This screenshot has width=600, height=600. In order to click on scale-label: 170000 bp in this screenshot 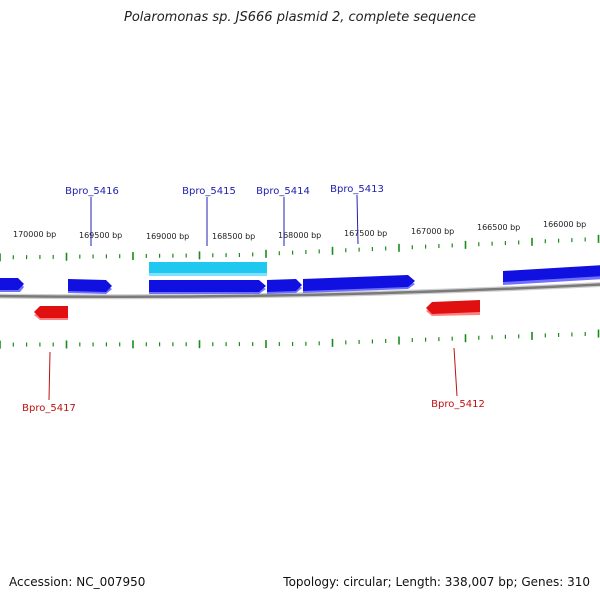, I will do `click(34, 234)`.